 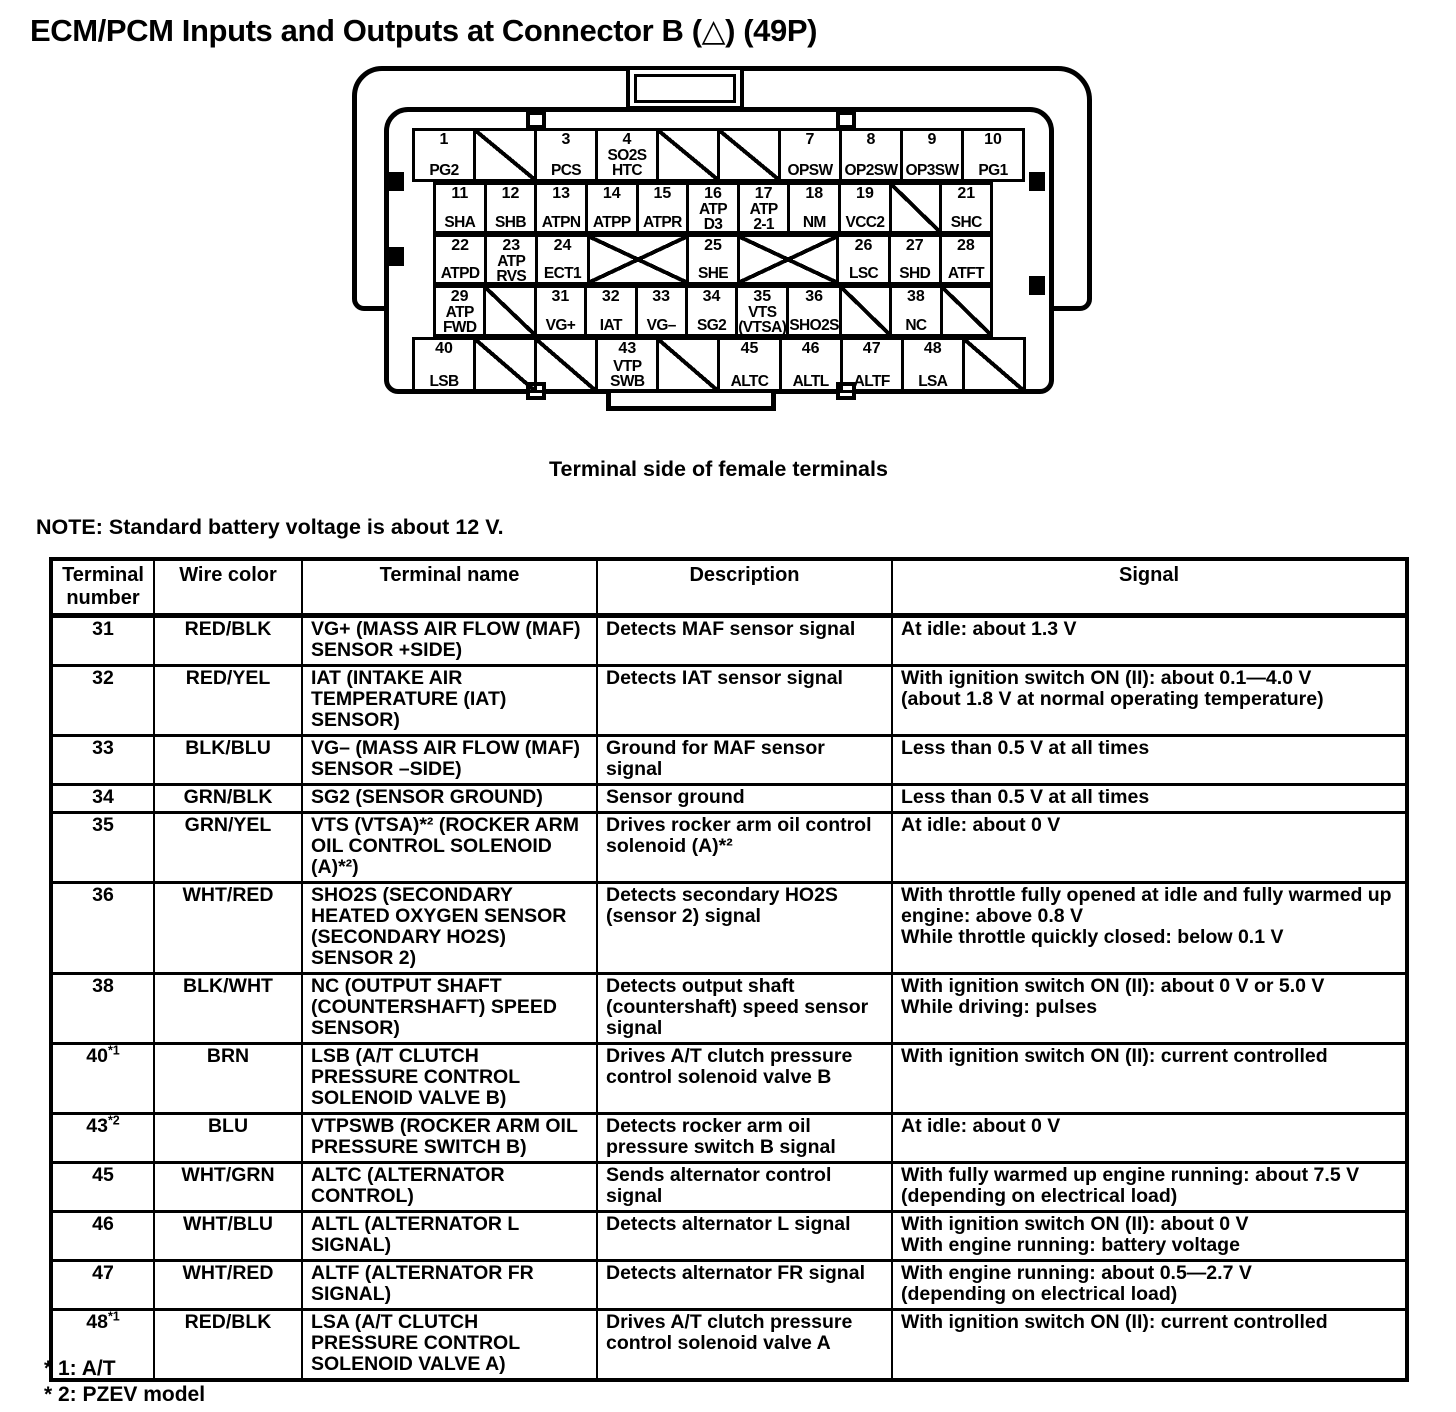 I want to click on terminal-number-cell: 40*1, so click(x=102, y=1078).